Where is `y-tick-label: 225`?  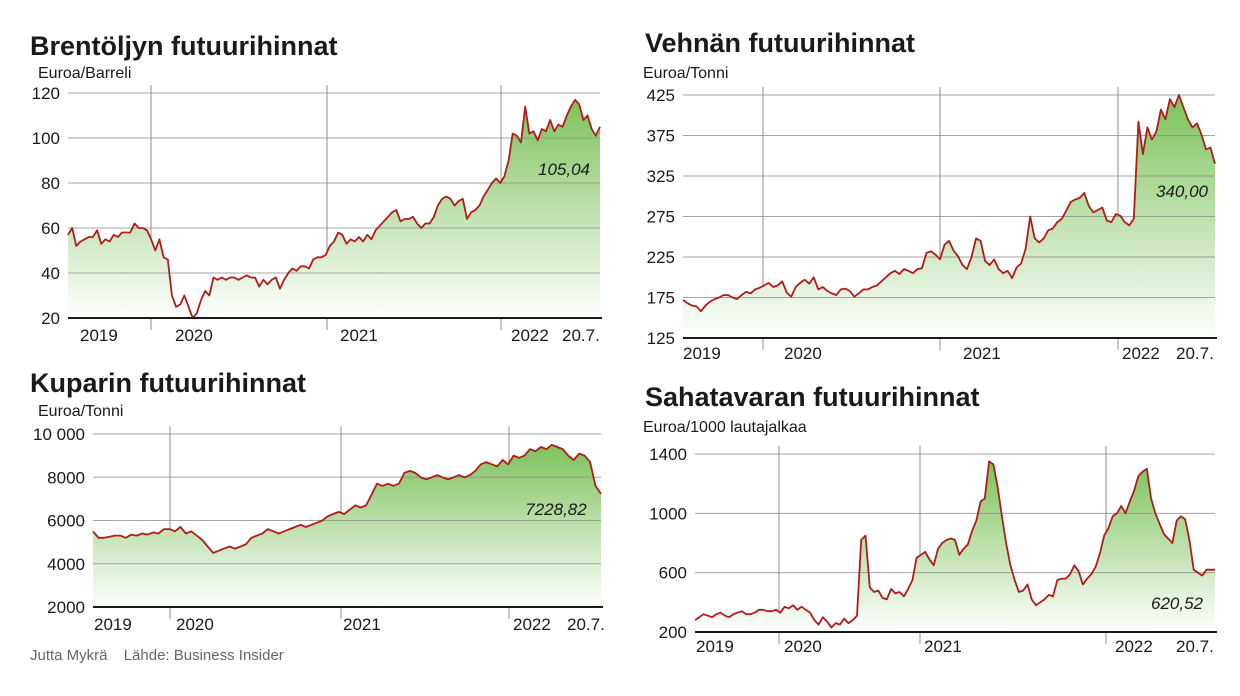 y-tick-label: 225 is located at coordinates (661, 257).